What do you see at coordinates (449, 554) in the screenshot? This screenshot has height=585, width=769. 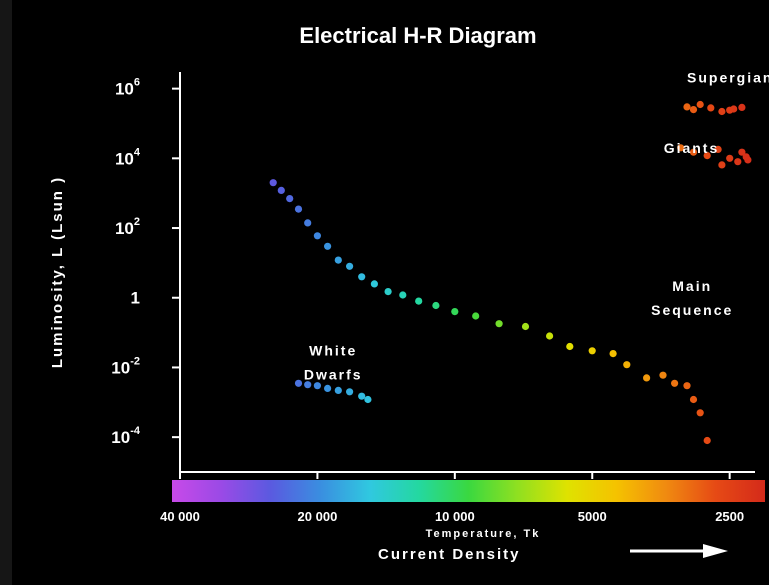 I see `current-density-label: Current Density` at bounding box center [449, 554].